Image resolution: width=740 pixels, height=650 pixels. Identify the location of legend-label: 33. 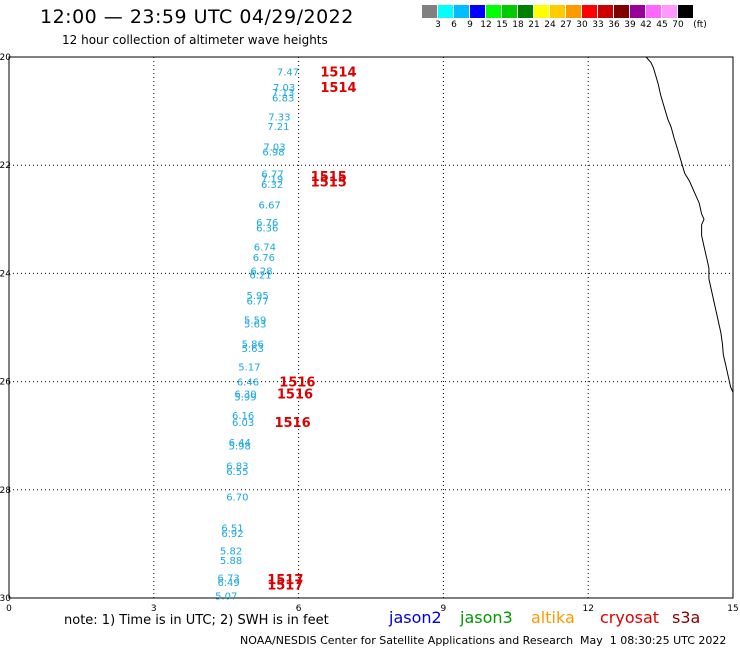
(598, 25).